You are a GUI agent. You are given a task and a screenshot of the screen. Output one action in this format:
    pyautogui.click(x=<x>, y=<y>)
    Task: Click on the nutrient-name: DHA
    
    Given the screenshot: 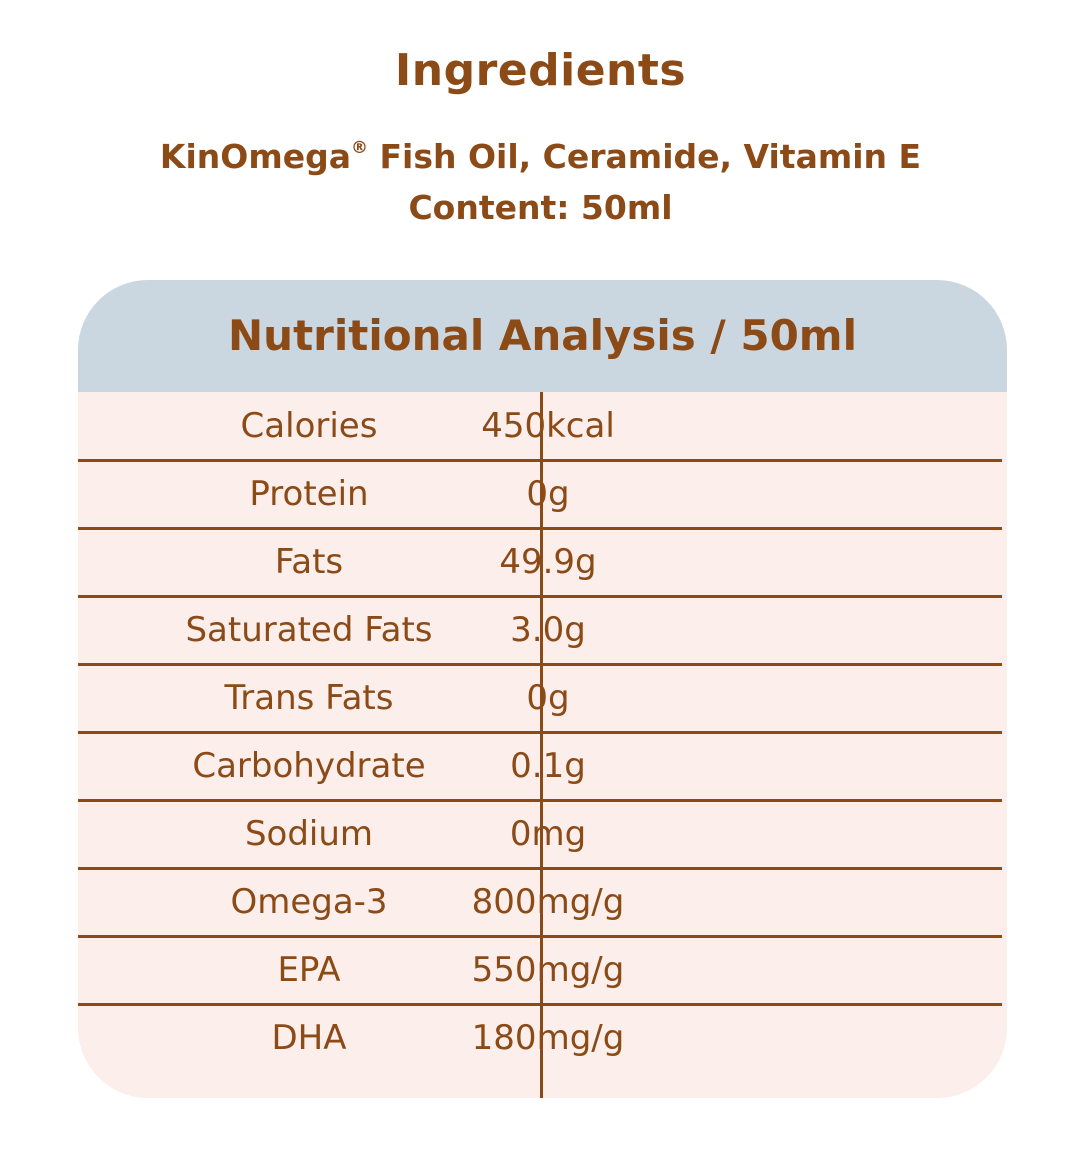 What is the action you would take?
    pyautogui.click(x=309, y=1038)
    